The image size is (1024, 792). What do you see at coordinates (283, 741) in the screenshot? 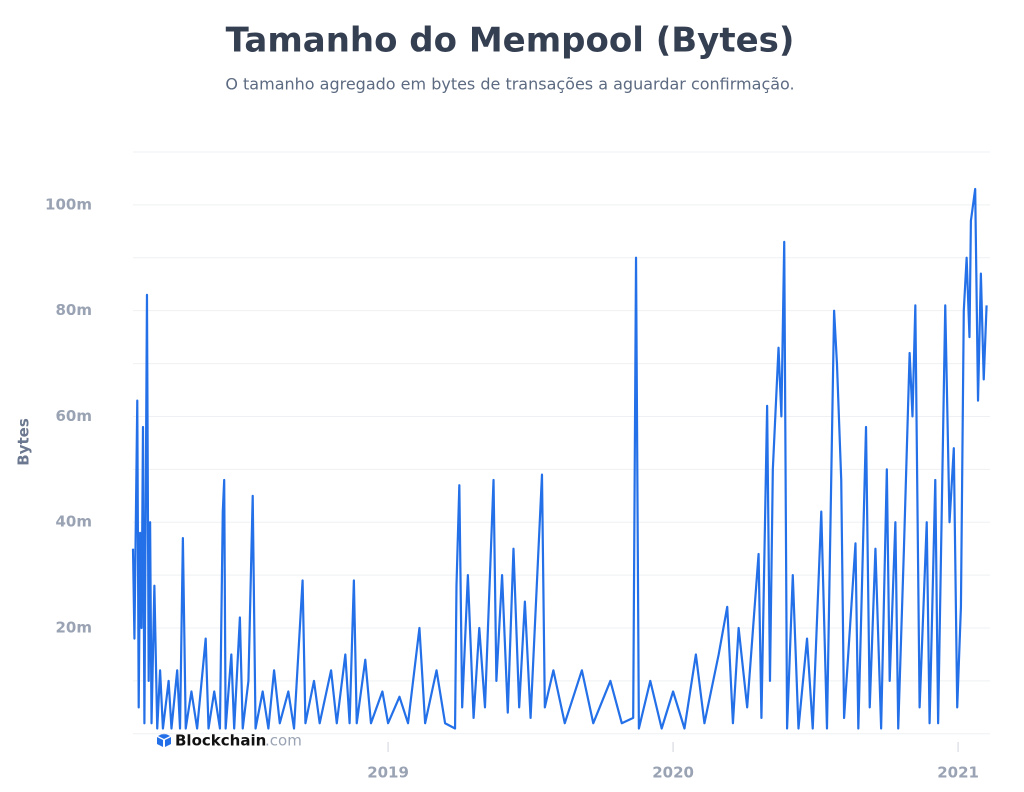
I see `watermark-suffix: .com` at bounding box center [283, 741].